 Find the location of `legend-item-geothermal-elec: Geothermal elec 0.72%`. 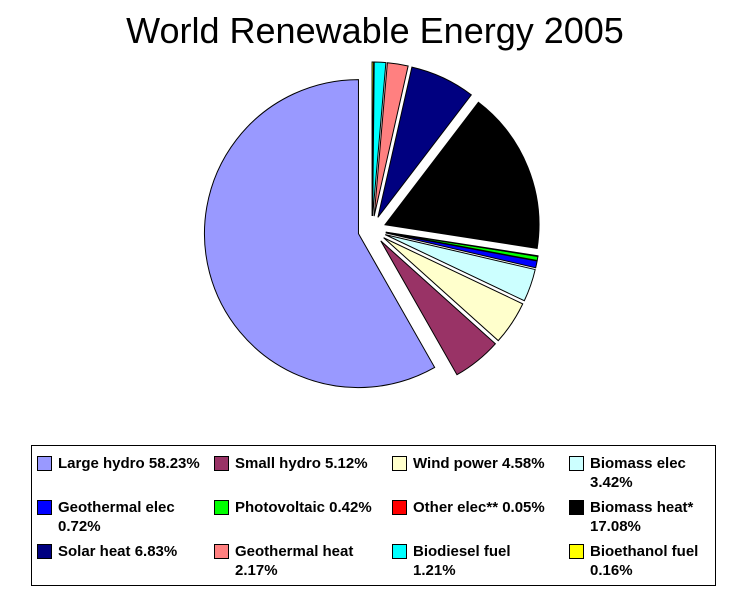

legend-item-geothermal-elec: Geothermal elec 0.72% is located at coordinates (119, 517).